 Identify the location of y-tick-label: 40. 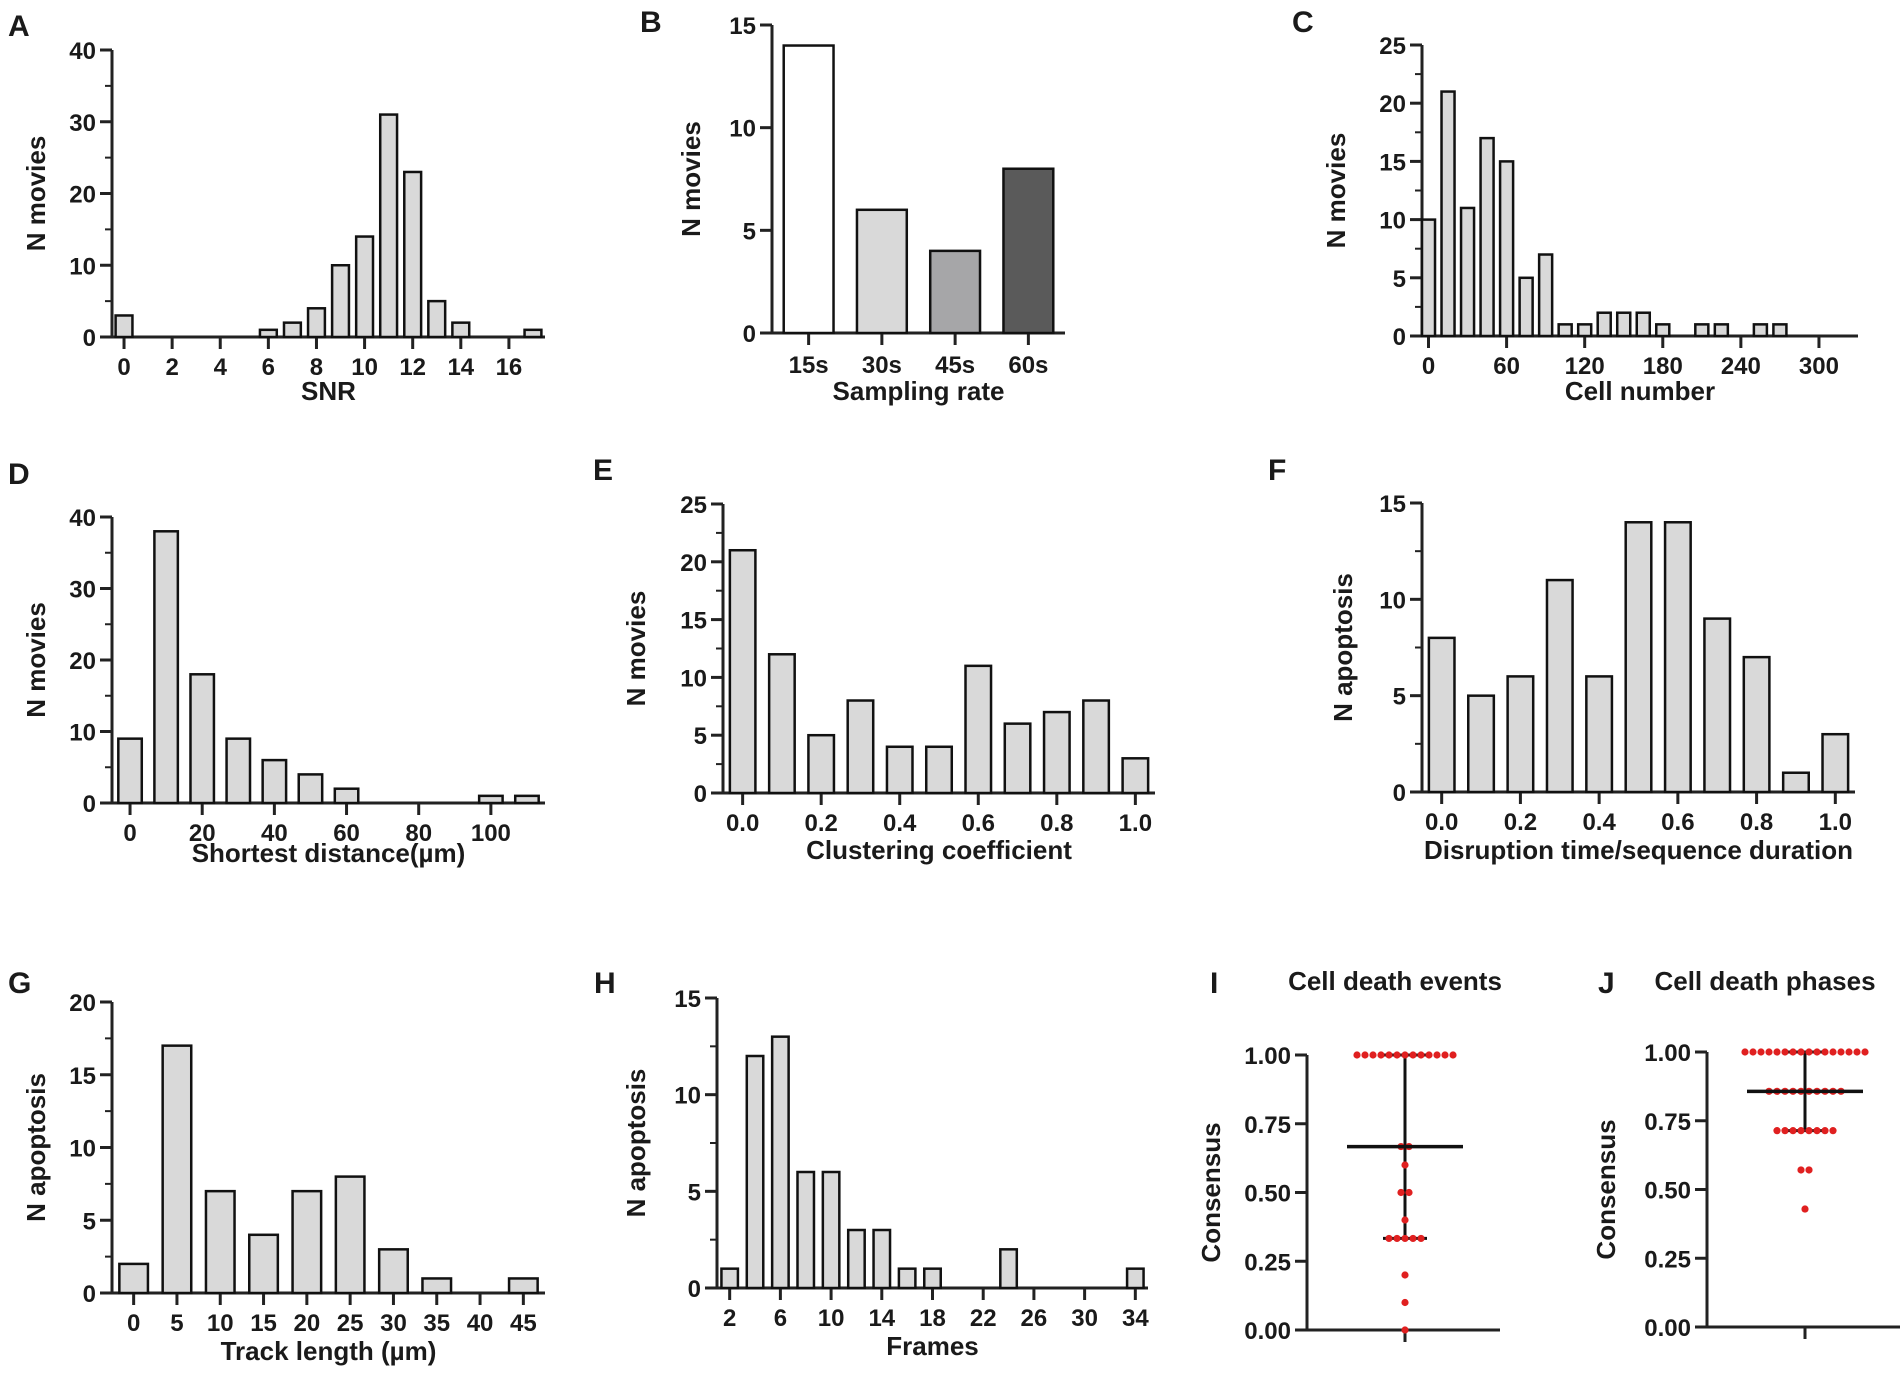
(82, 518).